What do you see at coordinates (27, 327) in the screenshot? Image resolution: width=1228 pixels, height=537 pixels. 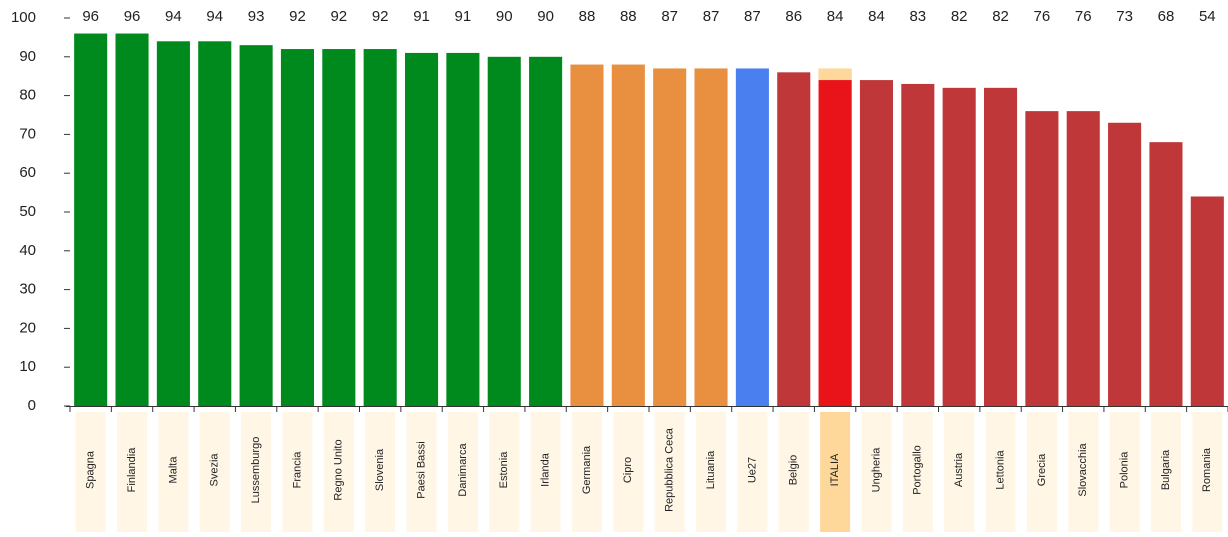 I see `y-tick-label: 20` at bounding box center [27, 327].